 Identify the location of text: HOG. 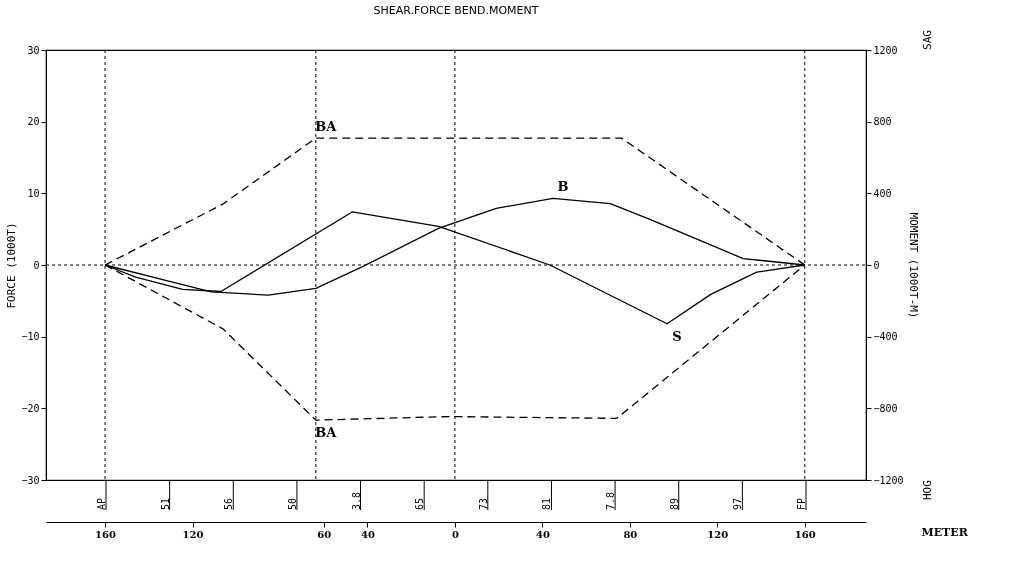
(927, 490).